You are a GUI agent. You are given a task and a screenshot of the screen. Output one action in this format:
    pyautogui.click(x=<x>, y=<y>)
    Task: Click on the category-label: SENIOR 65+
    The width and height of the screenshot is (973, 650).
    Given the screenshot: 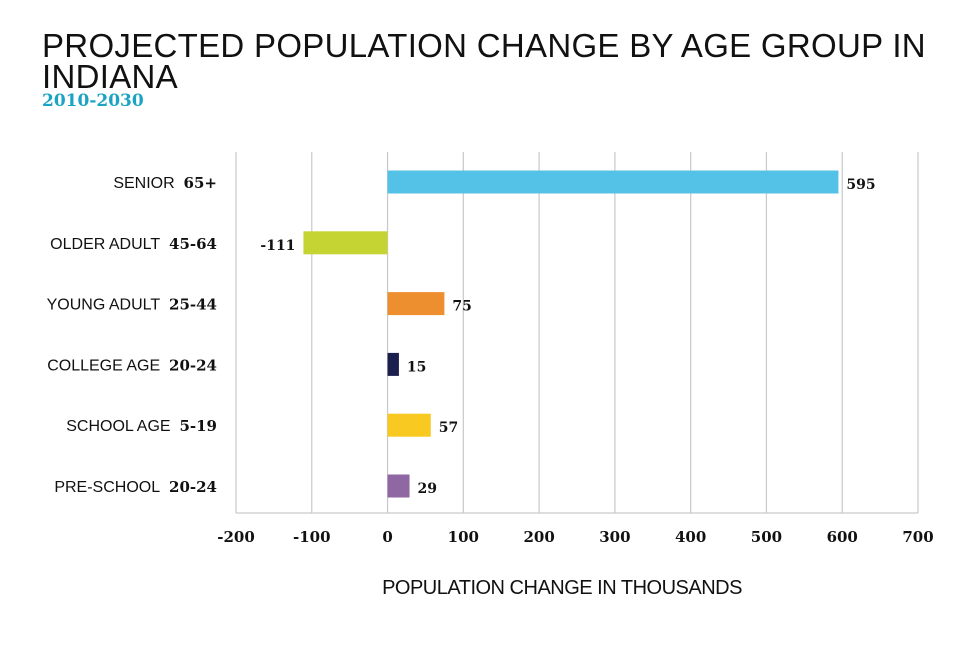 What is the action you would take?
    pyautogui.click(x=165, y=183)
    